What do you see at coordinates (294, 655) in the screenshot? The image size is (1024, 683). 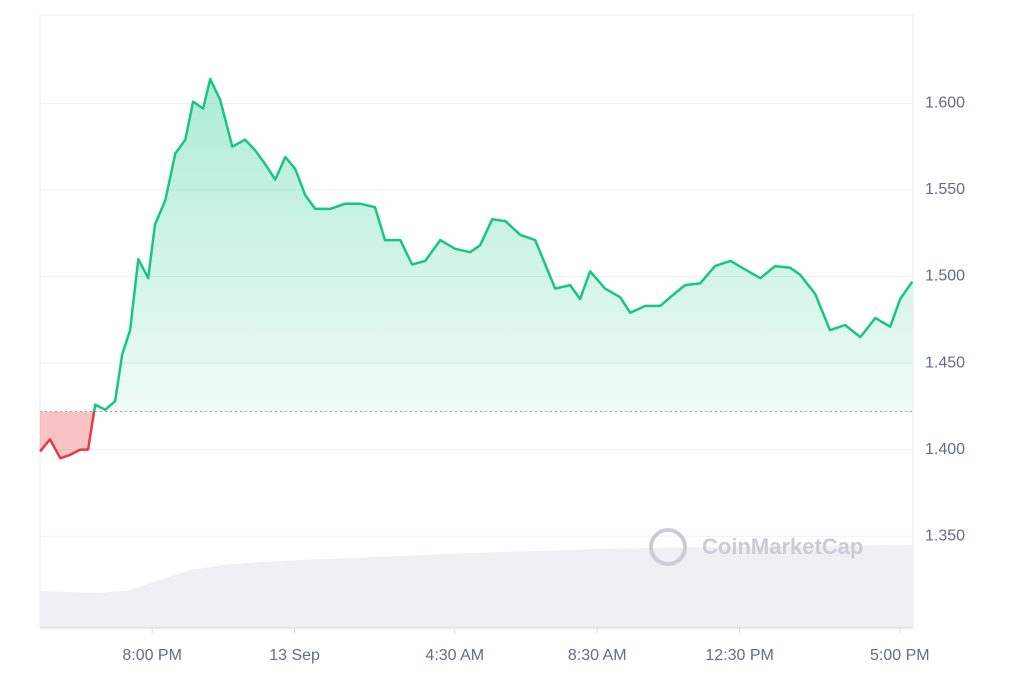 I see `x-tick-label: 13 Sep` at bounding box center [294, 655].